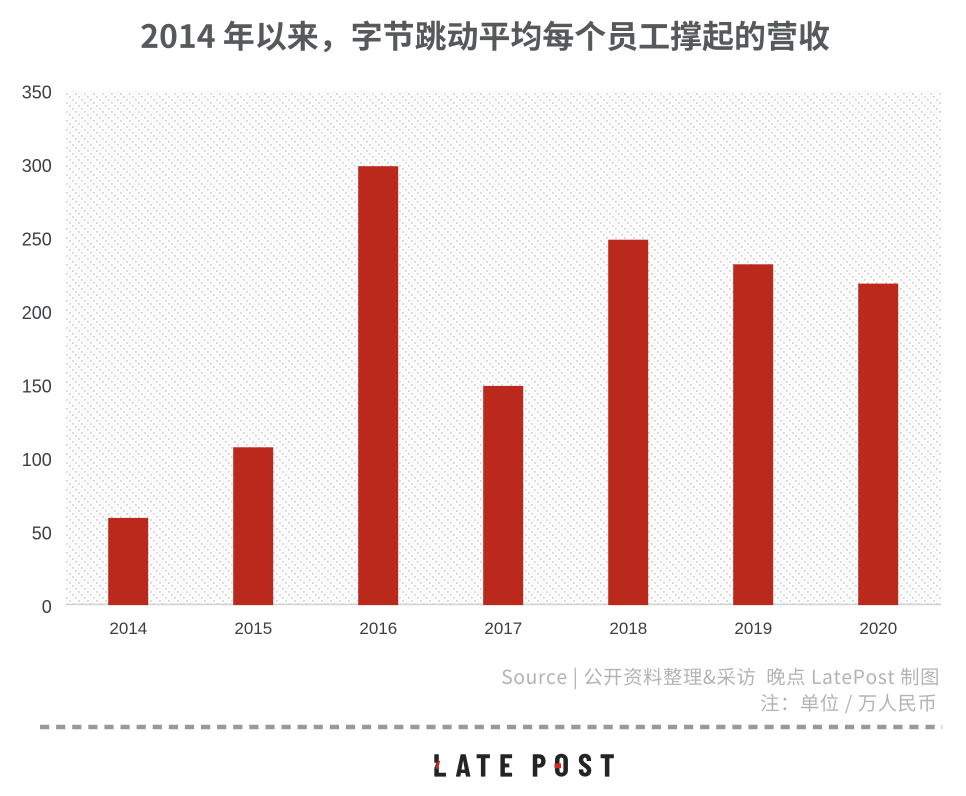 The height and width of the screenshot is (796, 966). Describe the element at coordinates (37, 313) in the screenshot. I see `svg-text: 200` at that location.